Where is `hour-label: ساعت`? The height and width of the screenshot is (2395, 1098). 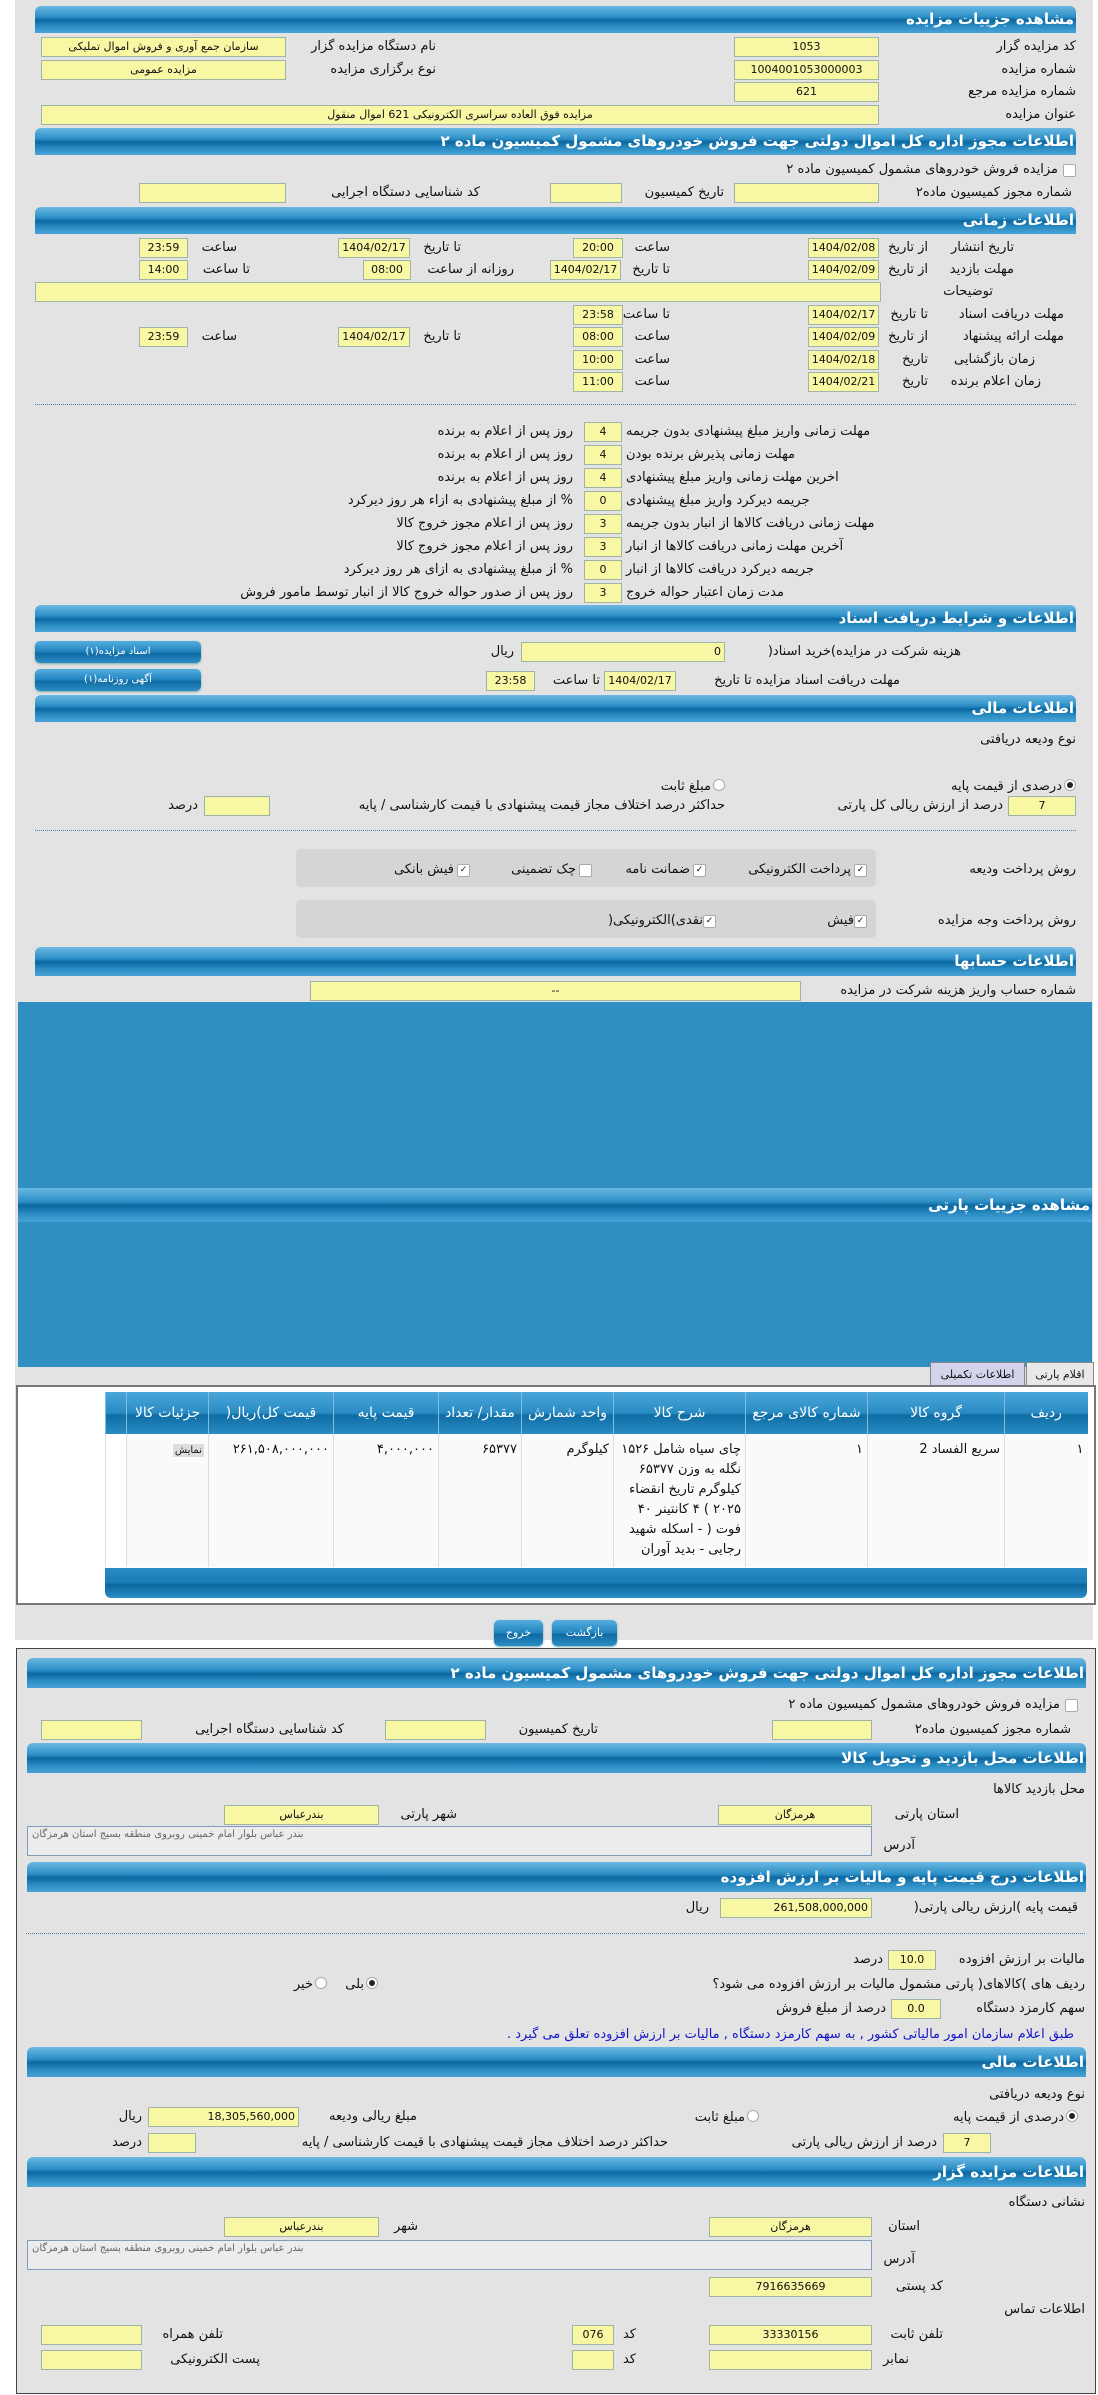
hour-label: ساعت is located at coordinates (219, 247).